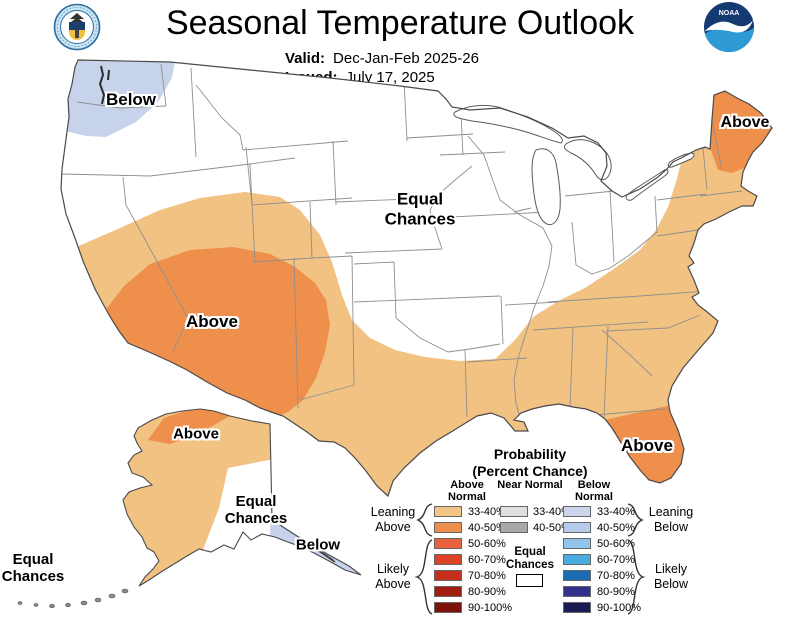  I want to click on legend-header-below-normal: Below Normal, so click(594, 491).